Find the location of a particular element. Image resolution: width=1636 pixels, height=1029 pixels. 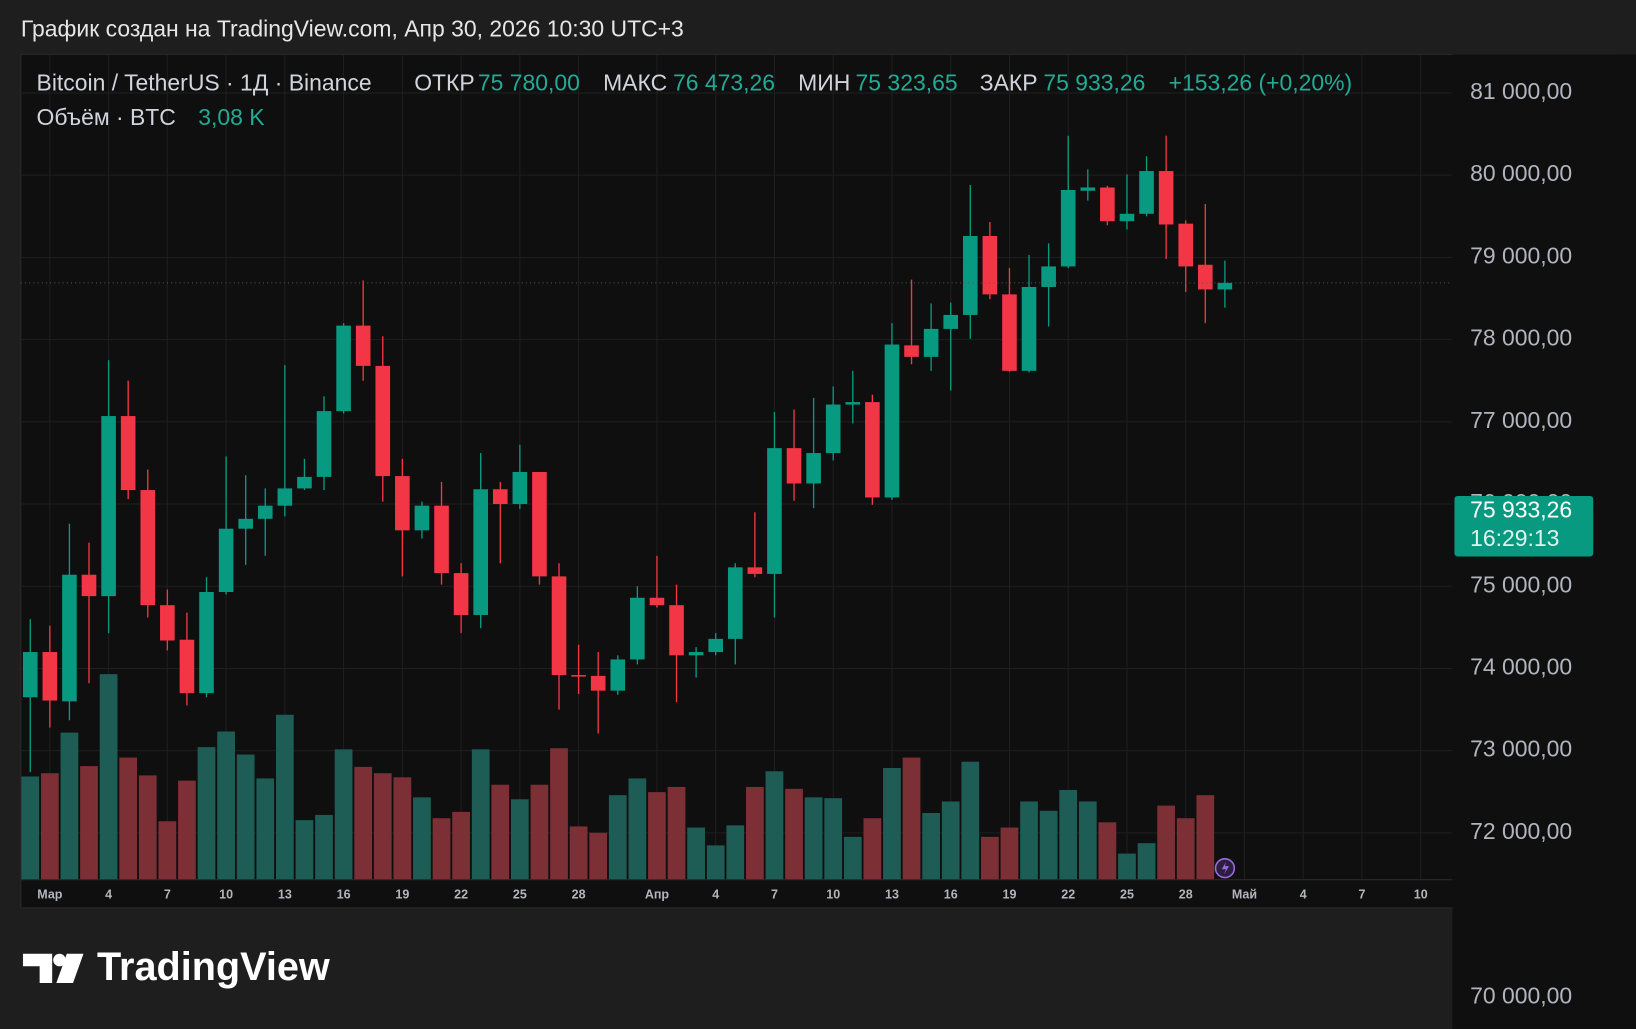

low-value: 75 323,65 is located at coordinates (907, 83).